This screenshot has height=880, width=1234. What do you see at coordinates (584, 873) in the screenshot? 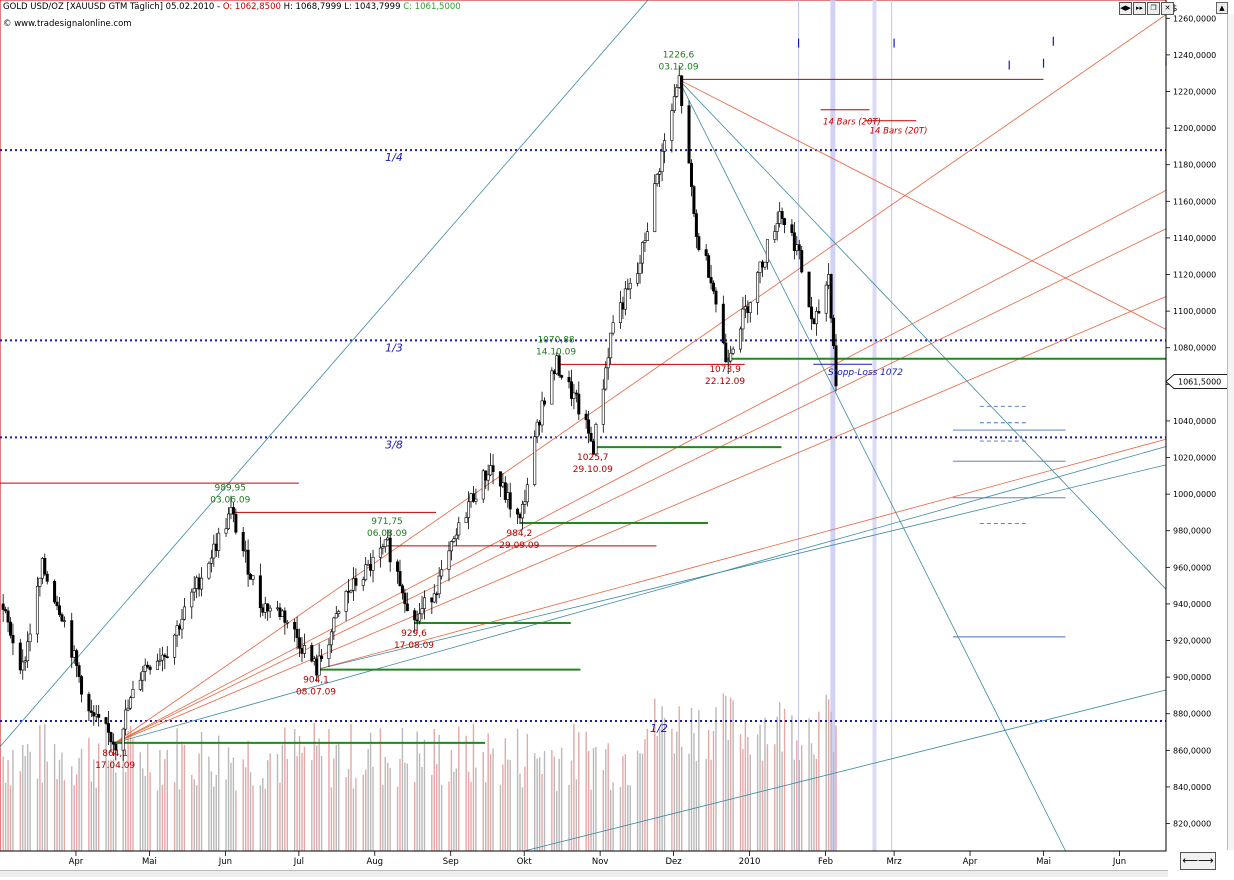
I see `horizontal-scrollbar` at bounding box center [584, 873].